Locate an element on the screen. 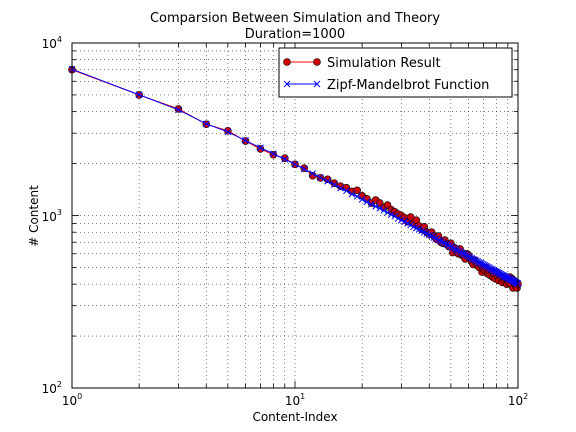  legend-label-simulation-result: Simulation Result is located at coordinates (384, 63).